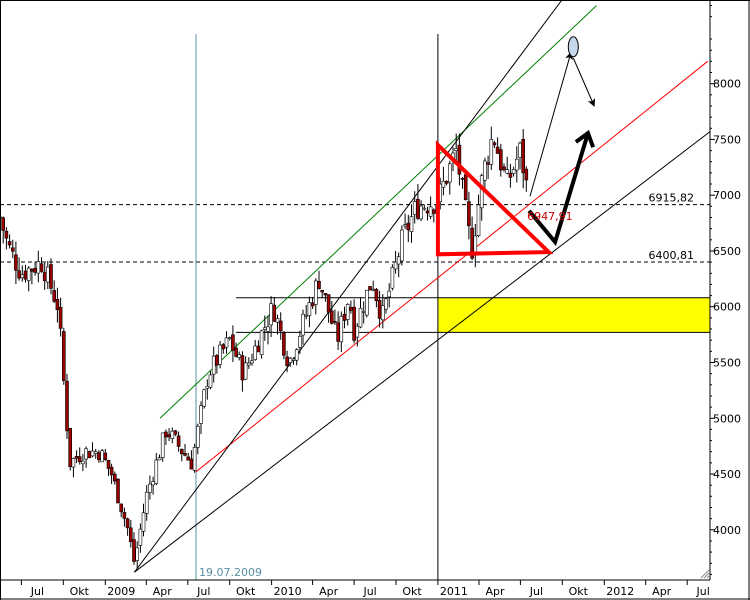 This screenshot has height=600, width=750. Describe the element at coordinates (705, 574) in the screenshot. I see `resize-grip-icon` at that location.